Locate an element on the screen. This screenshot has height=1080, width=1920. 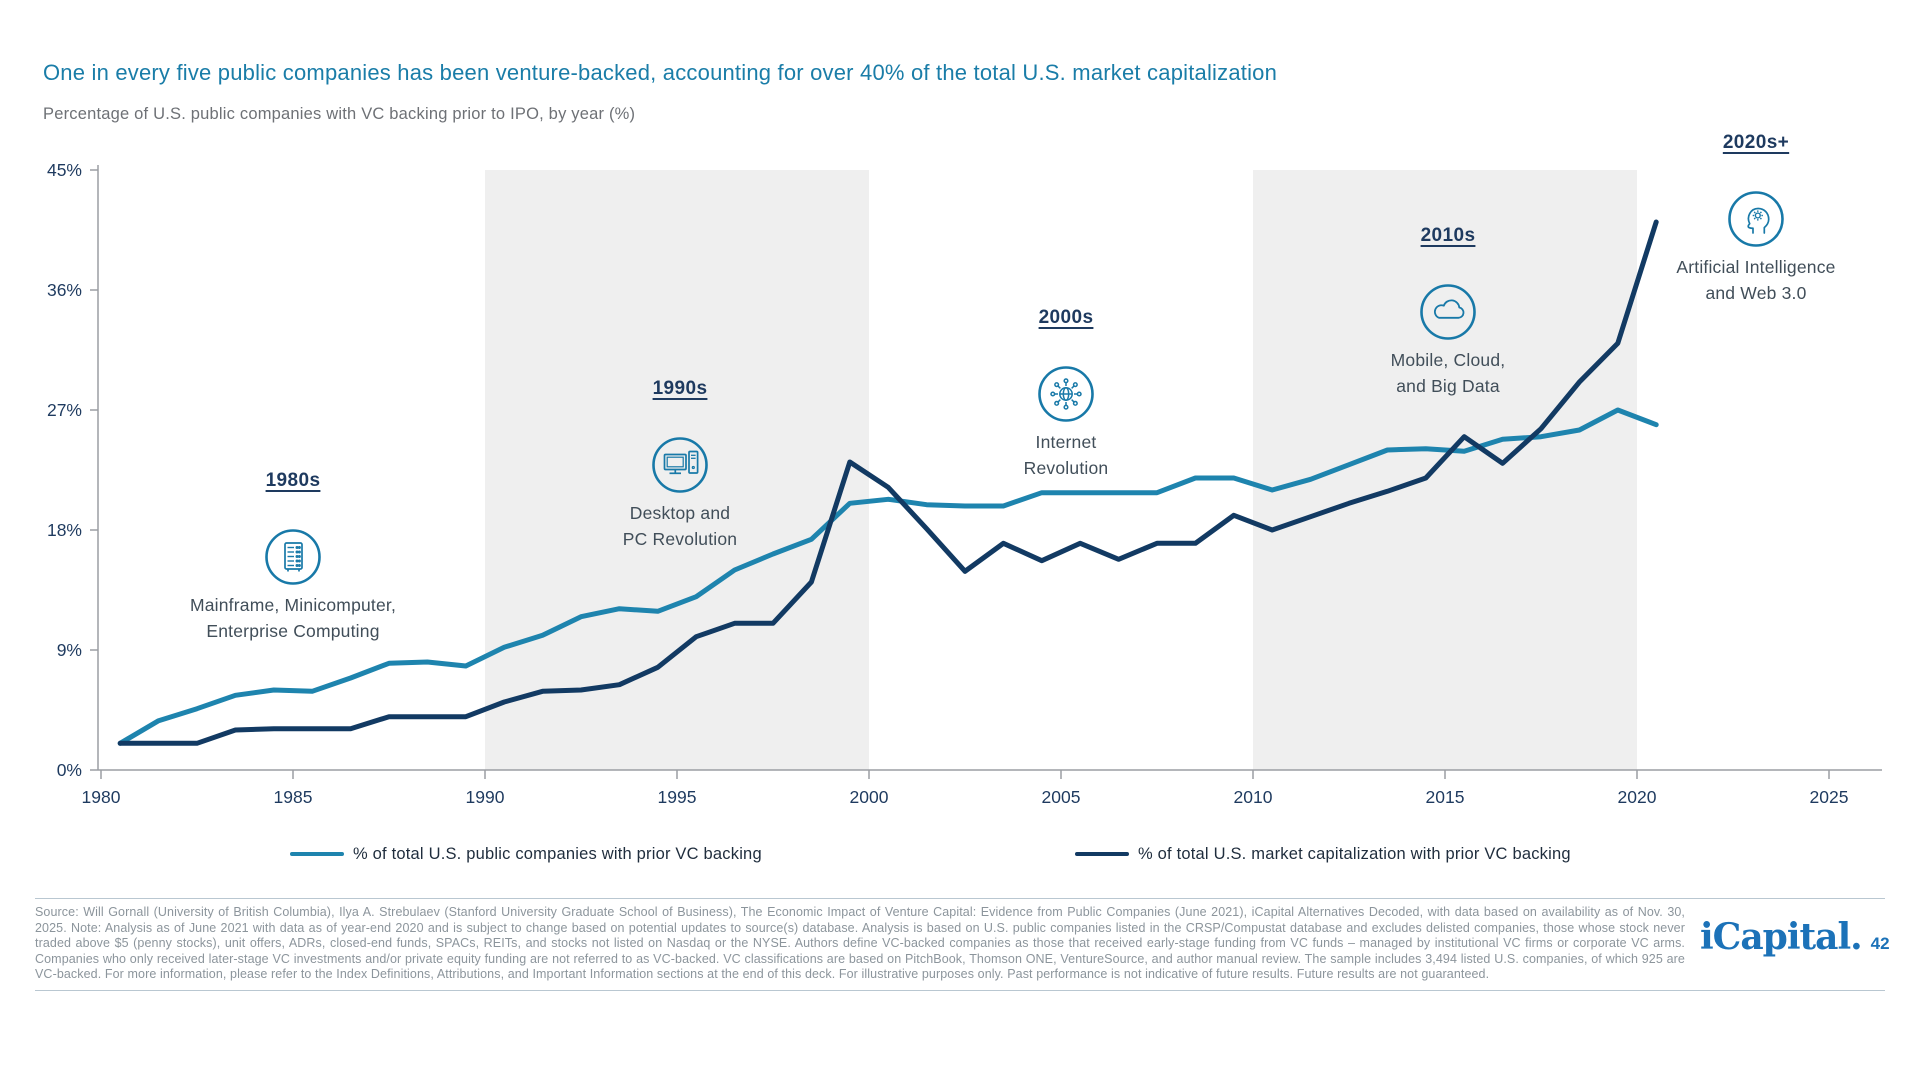
era-1990s: 1990s Desktop and PC Revolution is located at coordinates (680, 465).